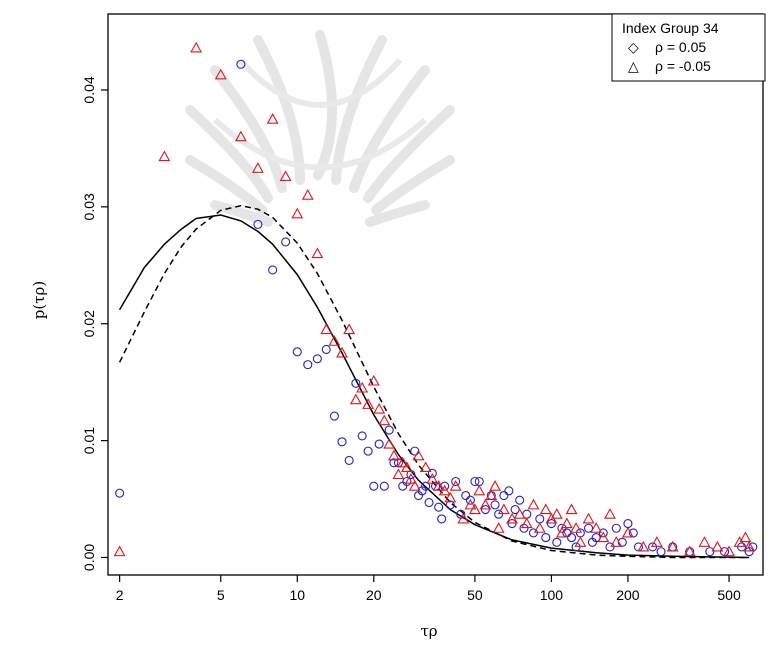 Image resolution: width=779 pixels, height=649 pixels. I want to click on x-tick-label: 50, so click(475, 595).